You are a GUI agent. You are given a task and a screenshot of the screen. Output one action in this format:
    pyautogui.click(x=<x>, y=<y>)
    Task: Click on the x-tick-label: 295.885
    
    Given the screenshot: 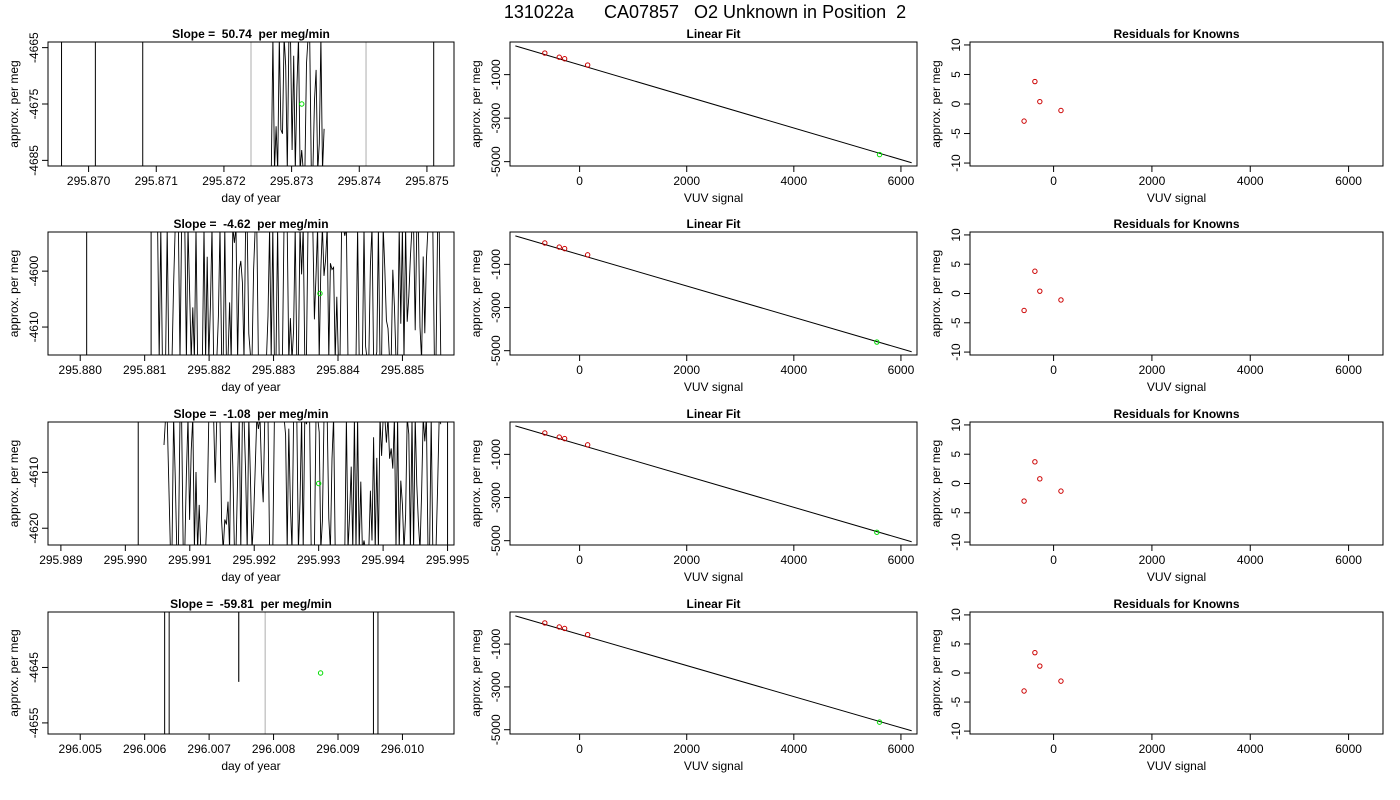 What is the action you would take?
    pyautogui.click(x=403, y=370)
    